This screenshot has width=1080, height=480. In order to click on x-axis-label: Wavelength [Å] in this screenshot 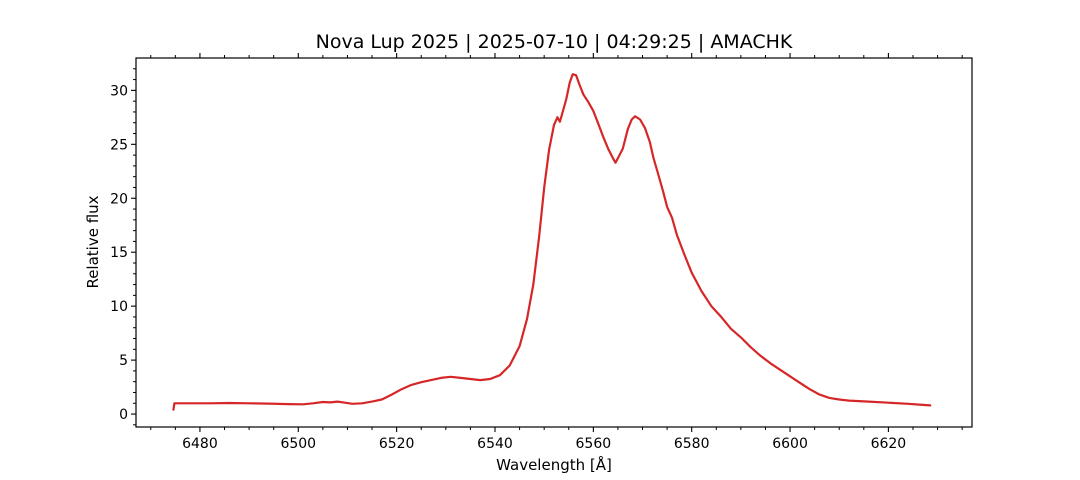, I will do `click(554, 464)`.